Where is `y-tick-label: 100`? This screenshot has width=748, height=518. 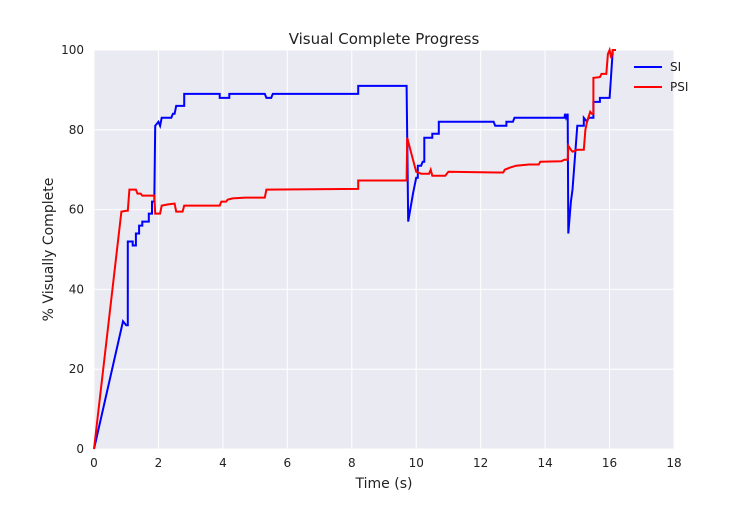 y-tick-label: 100 is located at coordinates (72, 50).